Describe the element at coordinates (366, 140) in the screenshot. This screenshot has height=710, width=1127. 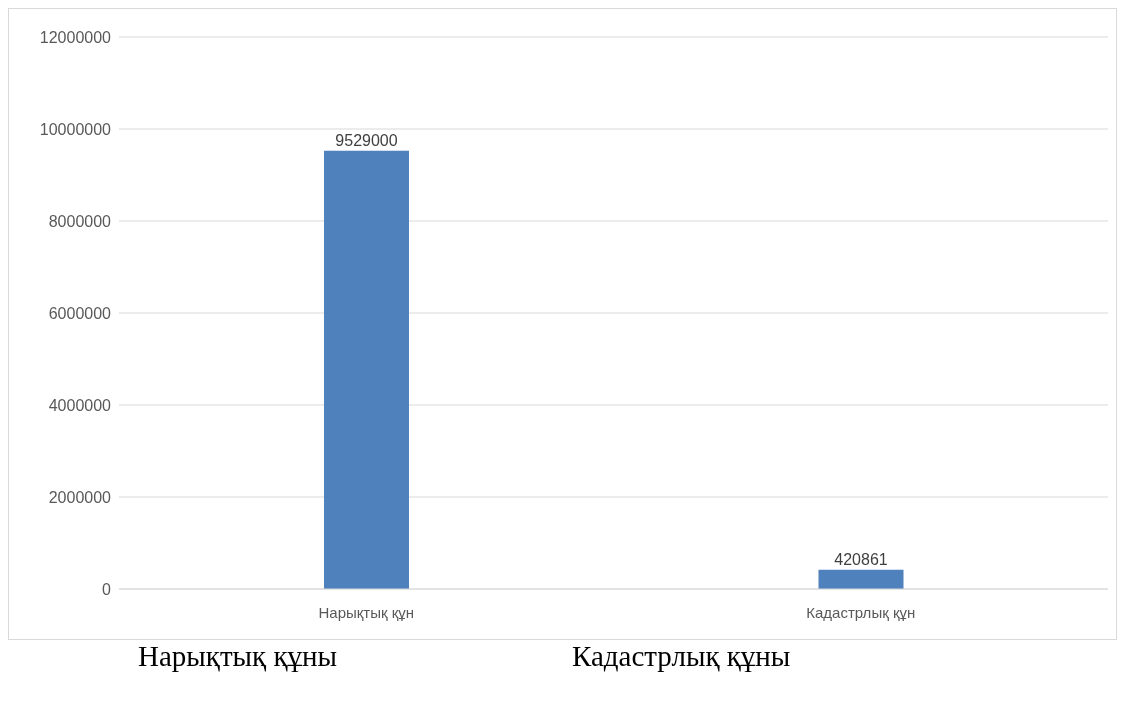
I see `data-label: 9529000` at that location.